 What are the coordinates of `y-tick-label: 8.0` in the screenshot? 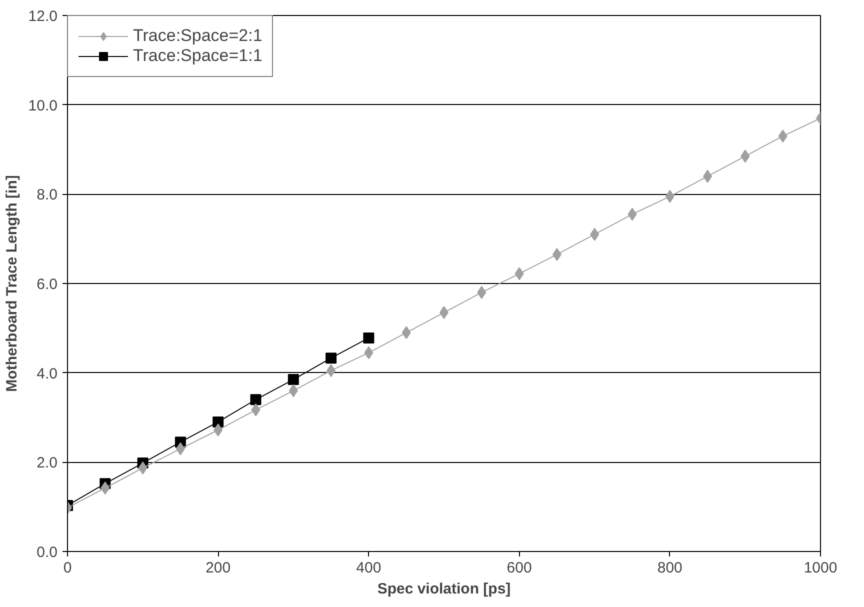 It's located at (47, 195).